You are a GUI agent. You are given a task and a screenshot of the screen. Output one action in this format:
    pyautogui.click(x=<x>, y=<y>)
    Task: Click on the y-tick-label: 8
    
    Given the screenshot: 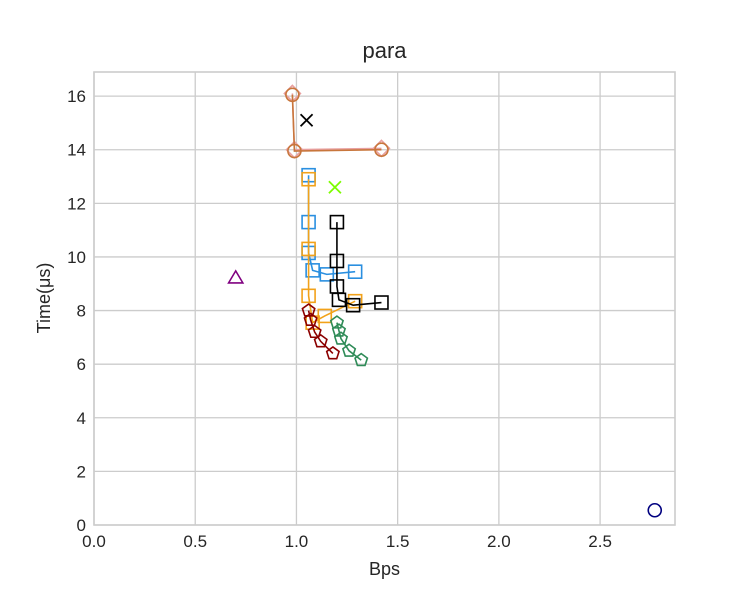 What is the action you would take?
    pyautogui.click(x=81, y=311)
    